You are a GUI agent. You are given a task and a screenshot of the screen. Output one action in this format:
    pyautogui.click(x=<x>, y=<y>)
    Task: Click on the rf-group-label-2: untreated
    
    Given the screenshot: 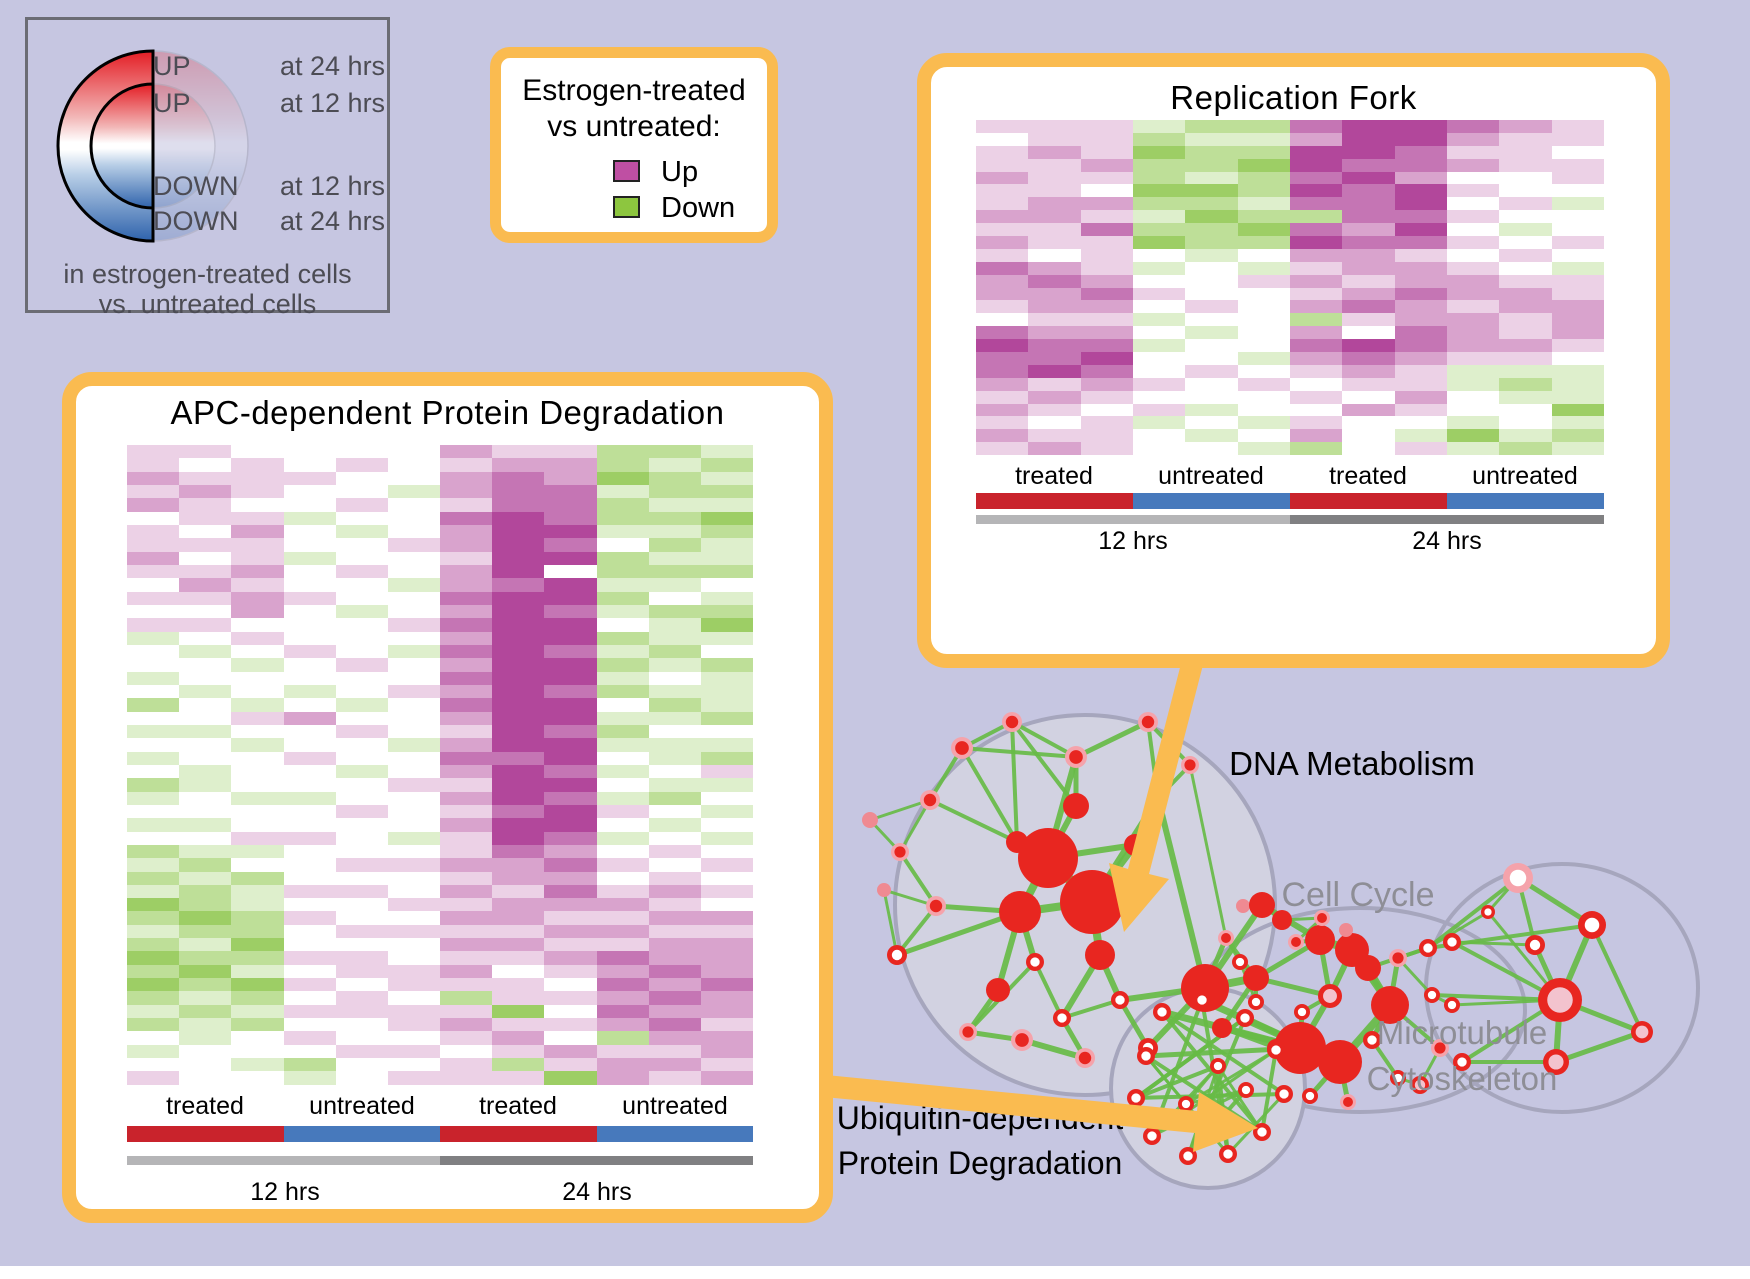 What is the action you would take?
    pyautogui.click(x=1211, y=476)
    